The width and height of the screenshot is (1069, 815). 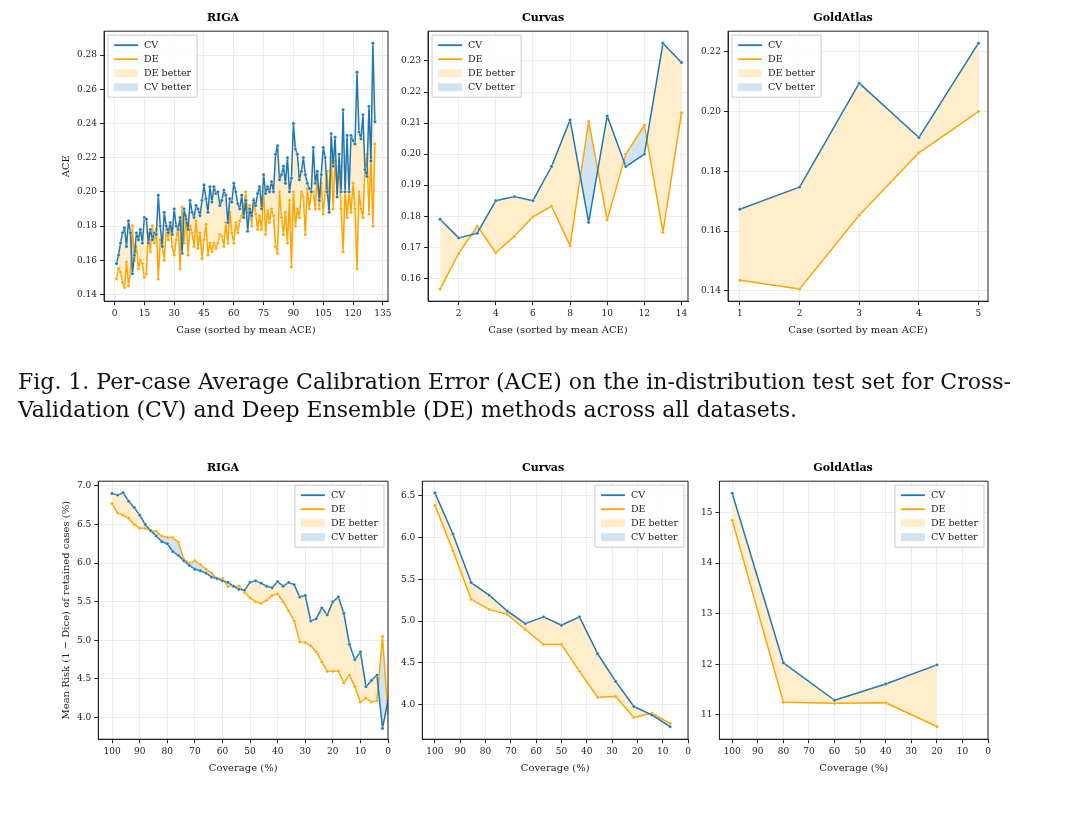 I want to click on x-axis-title: Case (sorted by mean ACE), so click(x=246, y=329).